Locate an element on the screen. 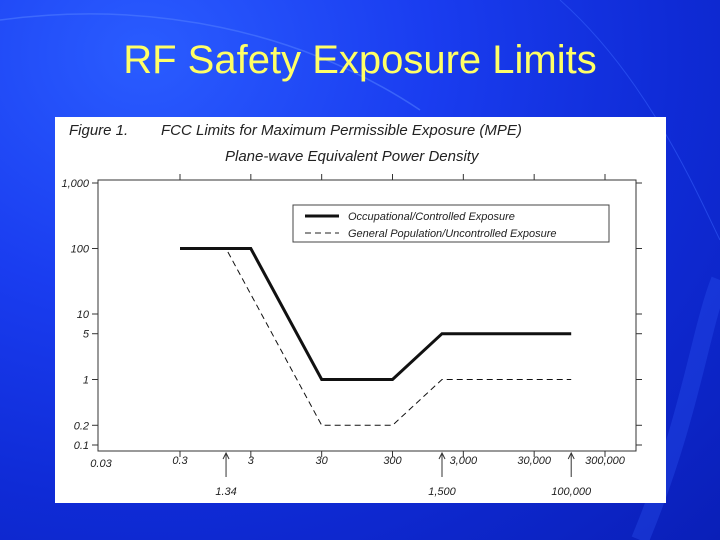 The width and height of the screenshot is (720, 540). y-tick-label: 1 is located at coordinates (86, 381).